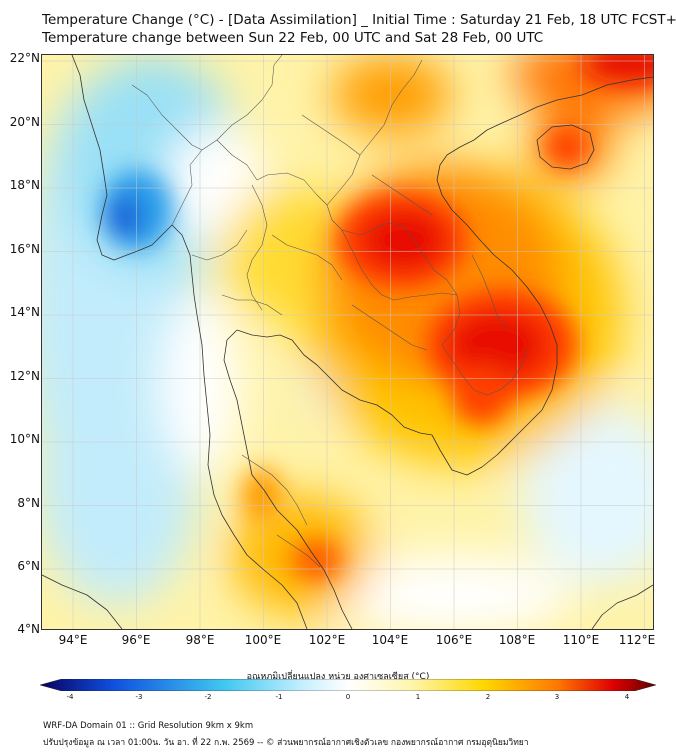 This screenshot has height=756, width=676. What do you see at coordinates (327, 640) in the screenshot?
I see `lon-label: 102°E` at bounding box center [327, 640].